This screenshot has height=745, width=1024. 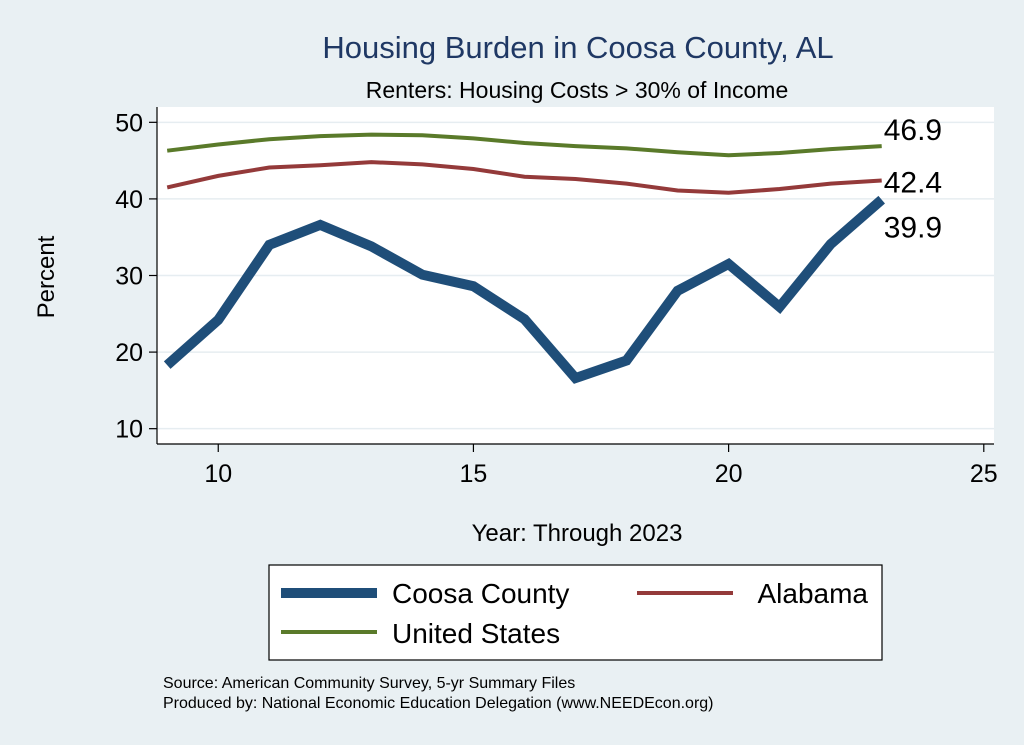 I want to click on y-tick-label-50: 50, so click(x=129, y=123).